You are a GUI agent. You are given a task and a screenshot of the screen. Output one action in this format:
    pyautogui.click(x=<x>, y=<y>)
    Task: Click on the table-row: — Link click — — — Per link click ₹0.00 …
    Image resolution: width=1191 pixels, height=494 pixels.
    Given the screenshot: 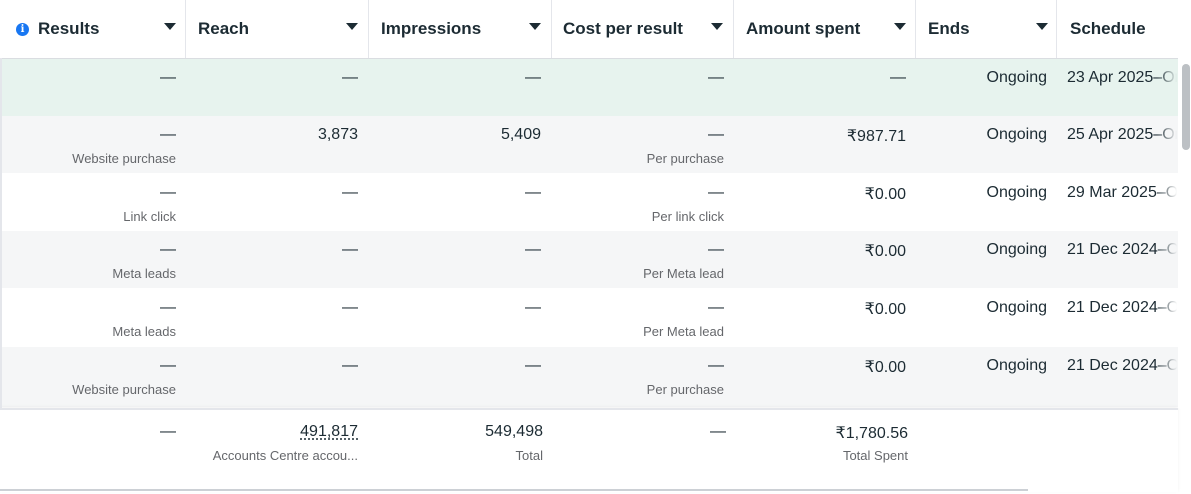 What is the action you would take?
    pyautogui.click(x=589, y=202)
    